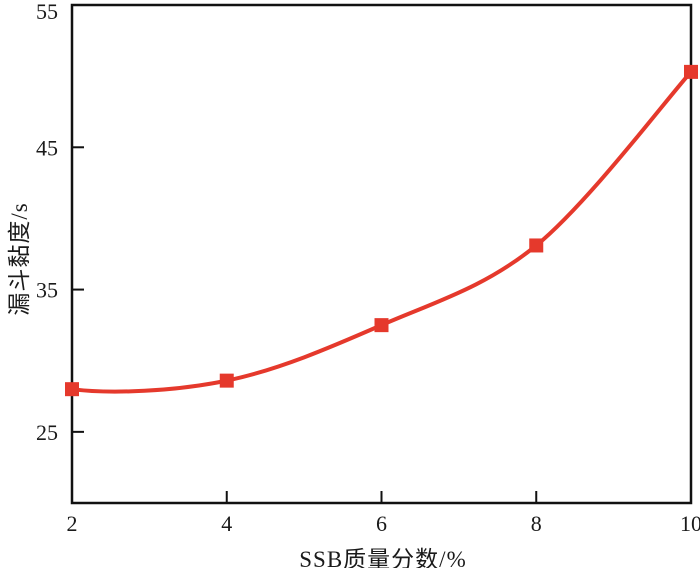 This screenshot has width=700, height=568. What do you see at coordinates (47, 147) in the screenshot?
I see `y-tick-label: 45` at bounding box center [47, 147].